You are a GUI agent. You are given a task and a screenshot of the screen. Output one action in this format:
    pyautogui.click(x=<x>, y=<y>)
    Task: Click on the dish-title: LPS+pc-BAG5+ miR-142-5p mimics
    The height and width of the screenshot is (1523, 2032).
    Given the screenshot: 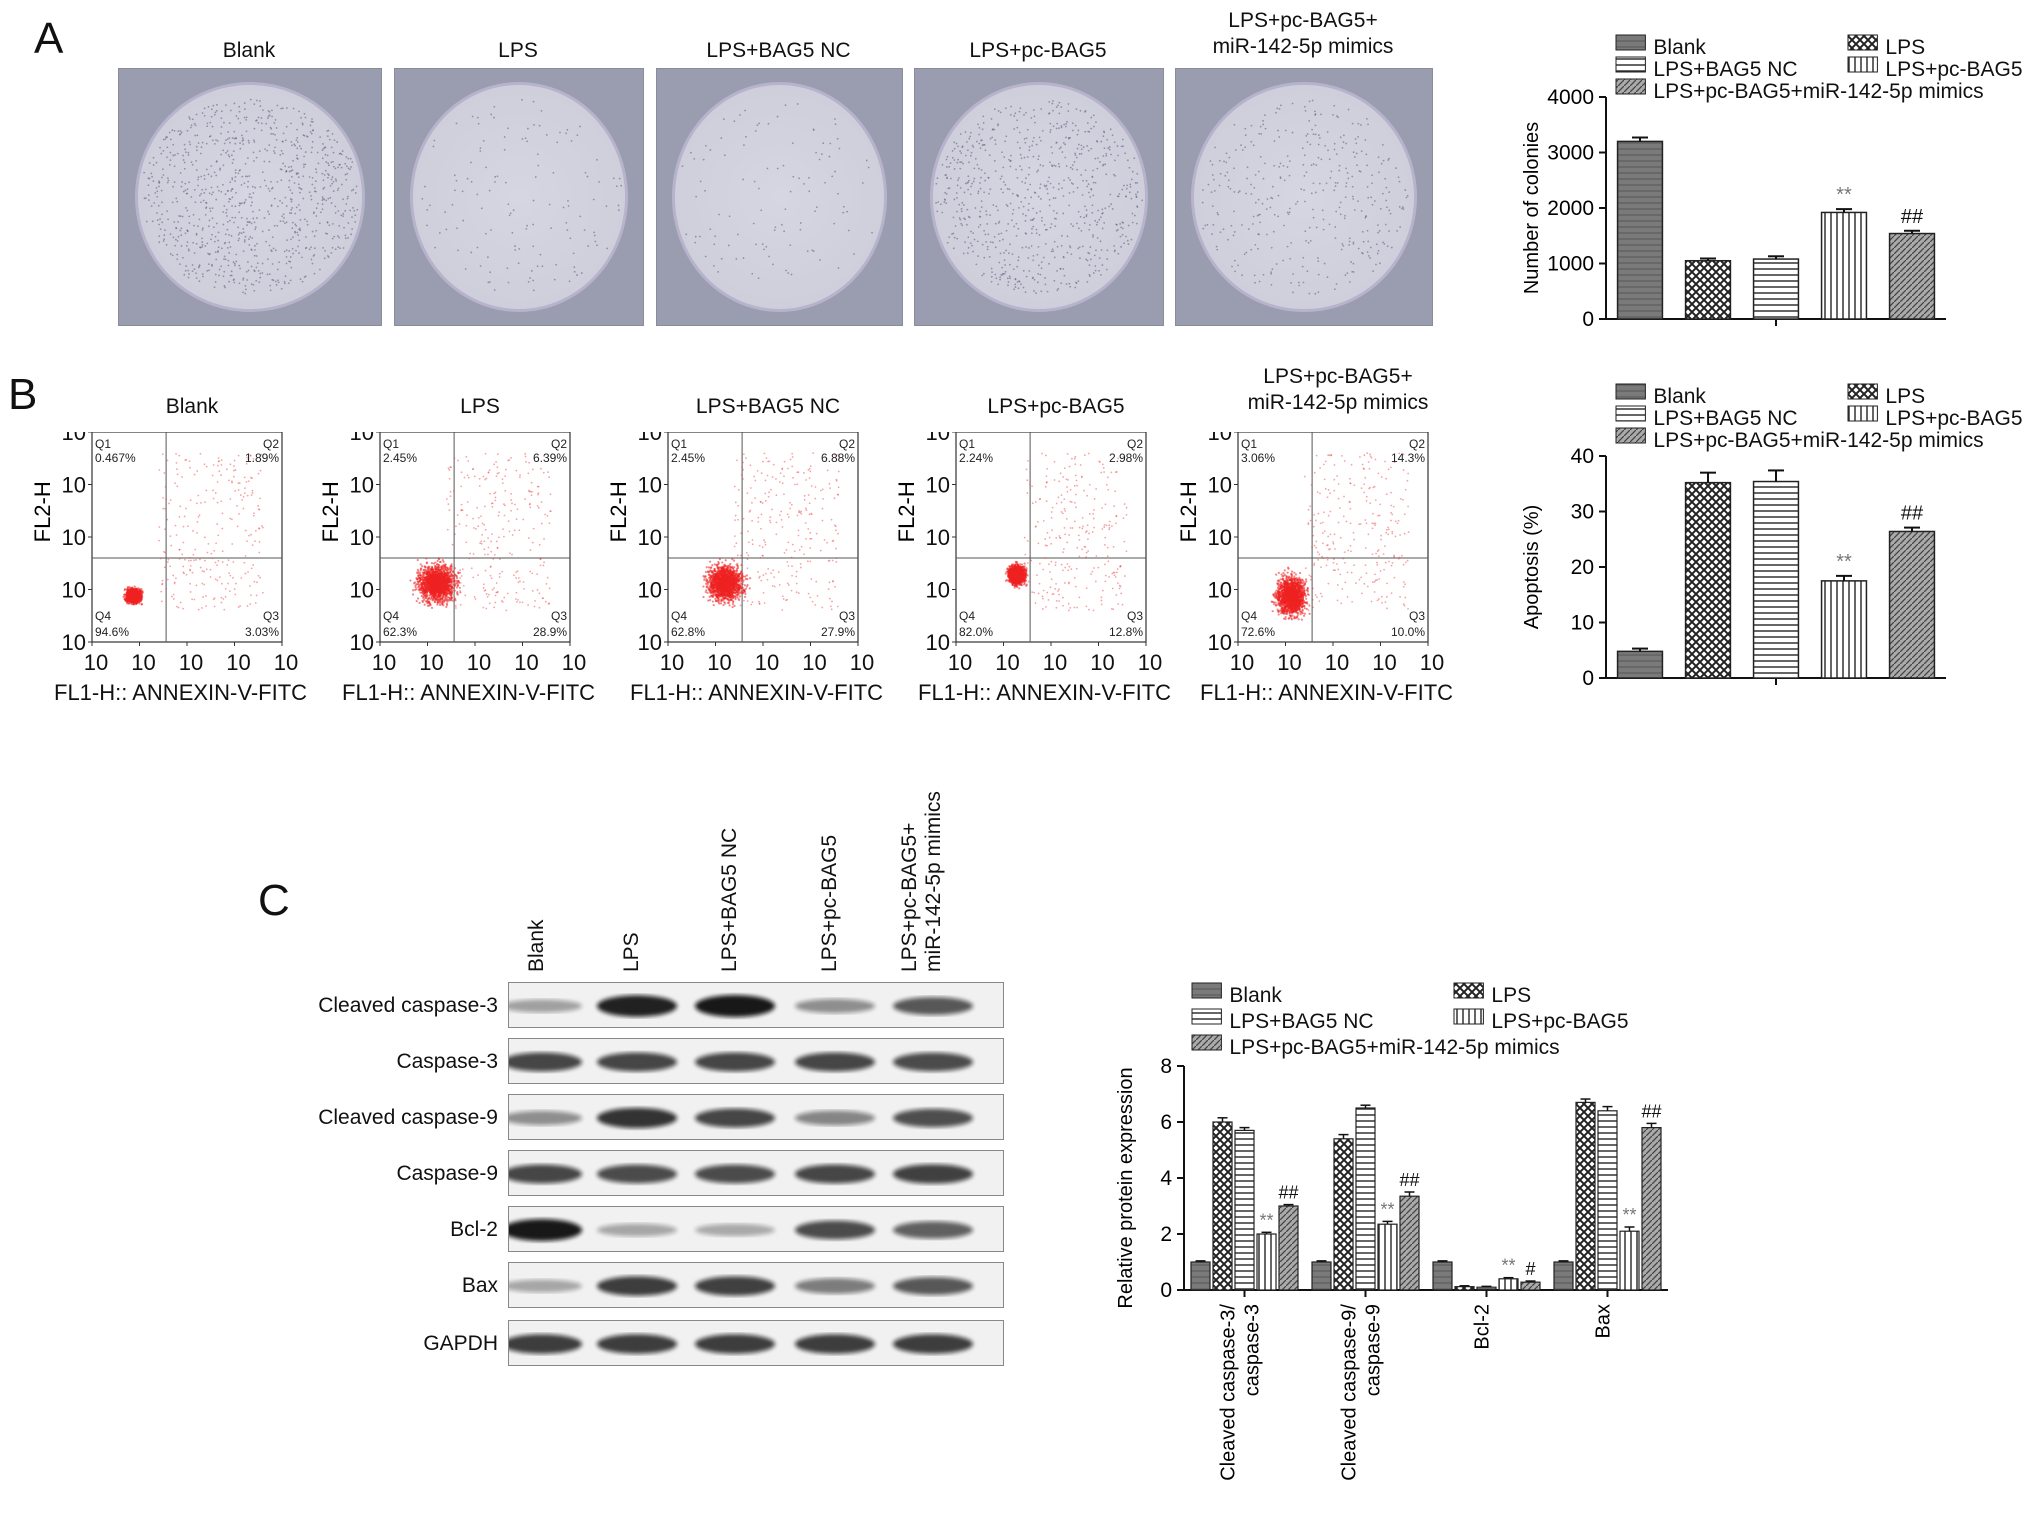 What is the action you would take?
    pyautogui.click(x=1303, y=33)
    